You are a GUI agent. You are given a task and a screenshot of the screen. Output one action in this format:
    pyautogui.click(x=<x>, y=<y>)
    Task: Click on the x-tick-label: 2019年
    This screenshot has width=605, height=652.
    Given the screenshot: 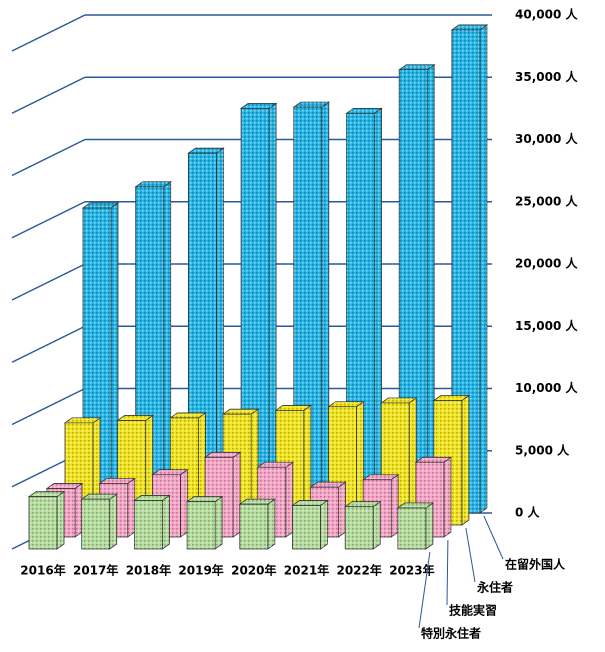 What is the action you would take?
    pyautogui.click(x=200, y=570)
    